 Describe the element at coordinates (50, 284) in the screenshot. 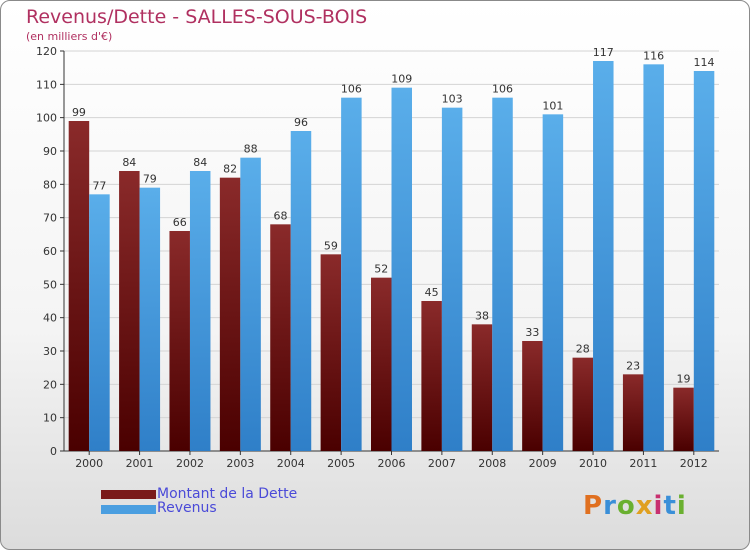

I see `y-tick-label: 50` at that location.